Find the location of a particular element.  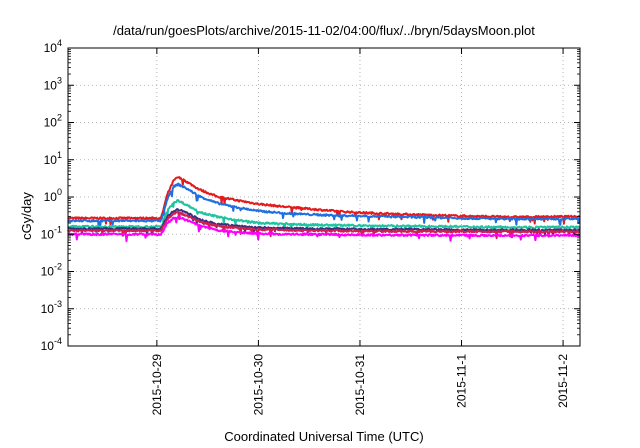

y-tick-label: 10⁴ is located at coordinates (53, 46).